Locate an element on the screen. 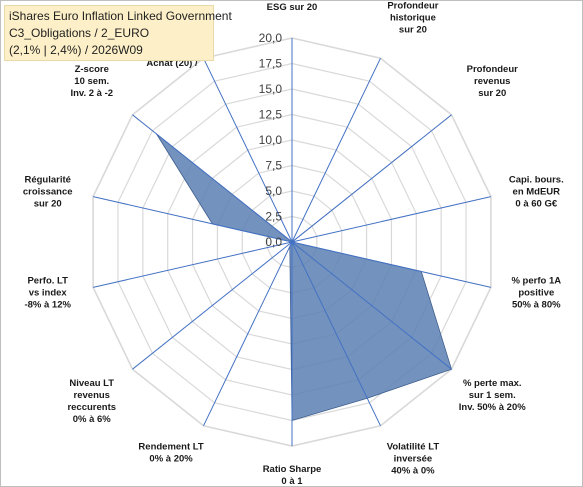  tick-label: 17,5 is located at coordinates (271, 64).